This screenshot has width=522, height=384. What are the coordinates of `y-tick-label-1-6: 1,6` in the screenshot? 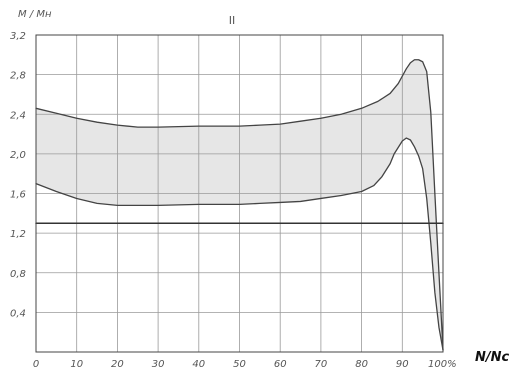 It's located at (18, 195).